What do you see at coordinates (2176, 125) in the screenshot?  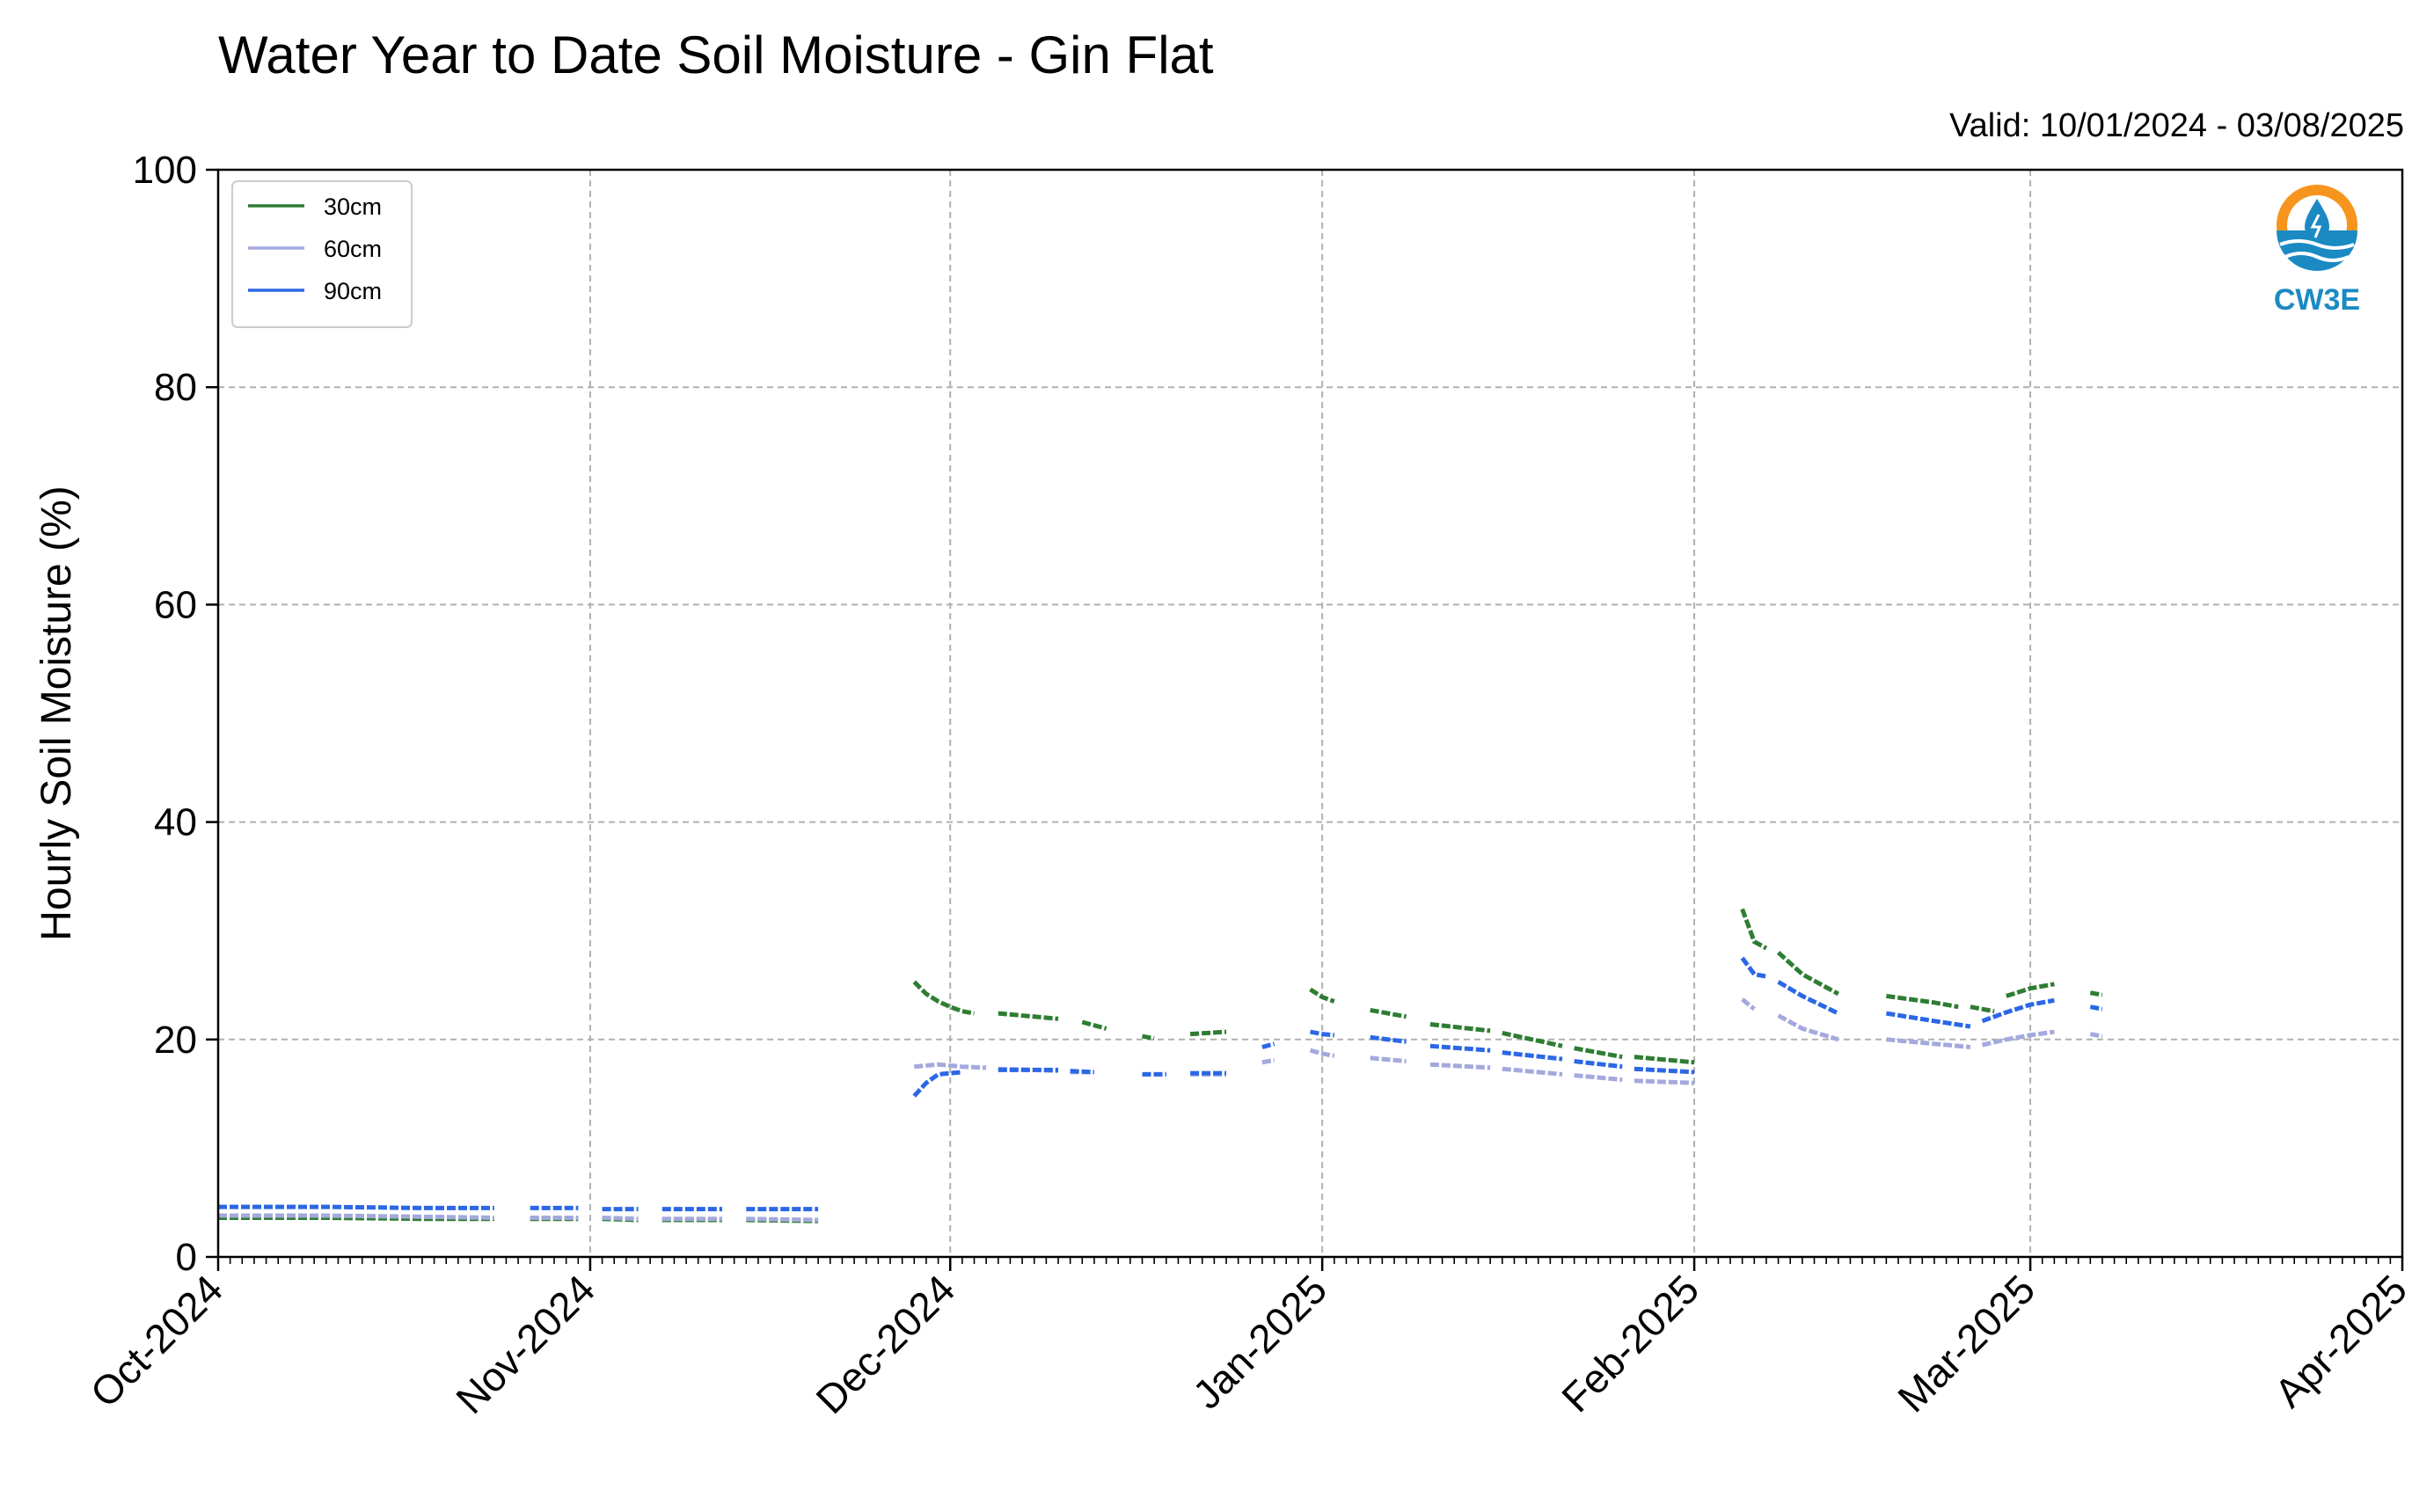 I see `chart-subtitle: Valid: 10/01/2024 - 03/08/2025` at bounding box center [2176, 125].